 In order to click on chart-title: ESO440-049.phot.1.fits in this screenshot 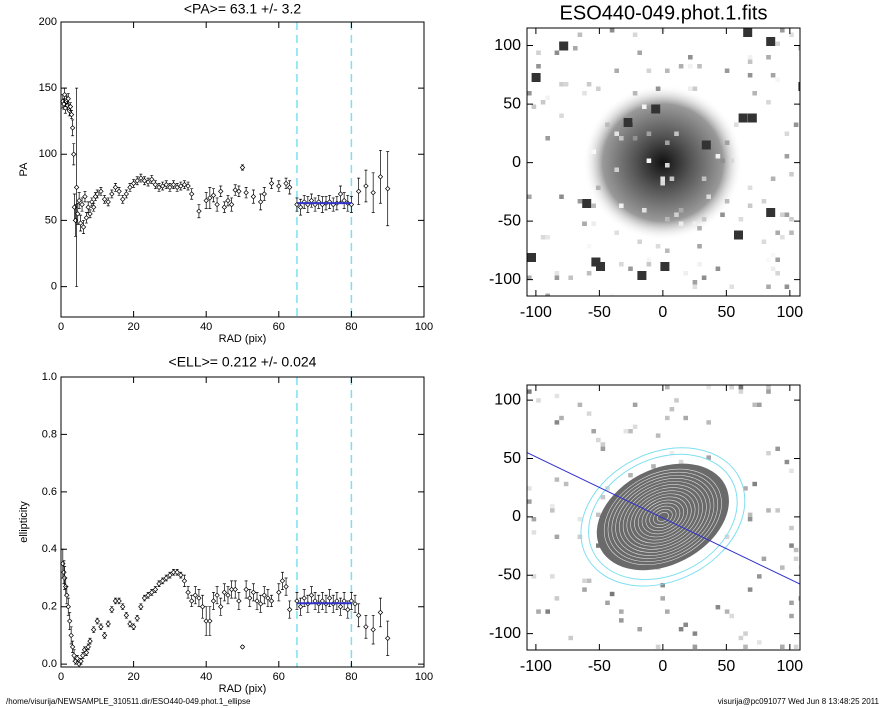, I will do `click(664, 13)`.